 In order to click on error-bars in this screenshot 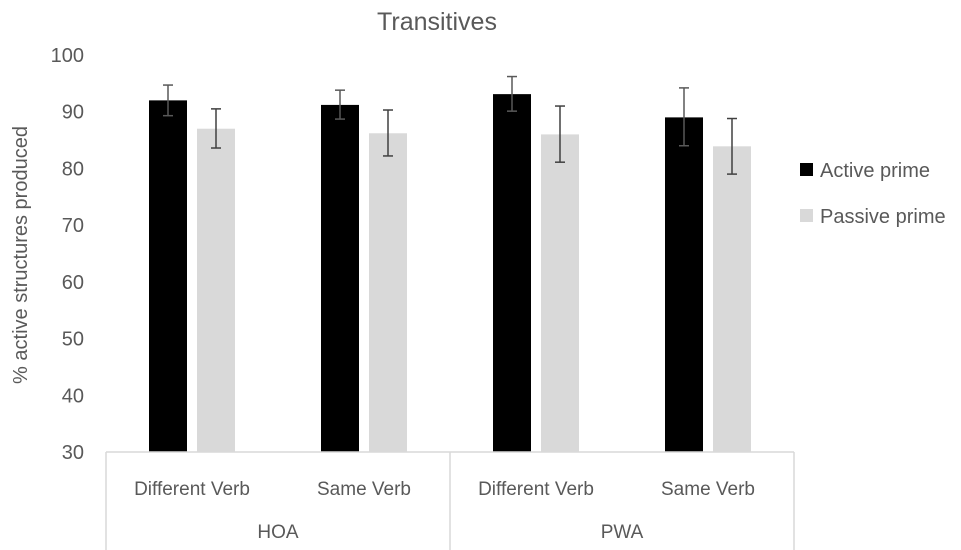, I will do `click(450, 125)`.